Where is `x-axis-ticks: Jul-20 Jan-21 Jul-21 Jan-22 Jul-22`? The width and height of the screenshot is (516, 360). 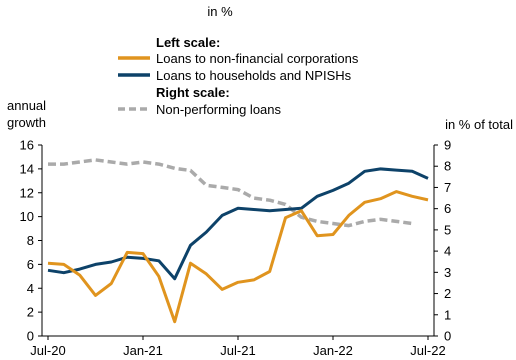
x-axis-ticks: Jul-20 Jan-21 Jul-21 Jan-22 Jul-22 is located at coordinates (238, 347).